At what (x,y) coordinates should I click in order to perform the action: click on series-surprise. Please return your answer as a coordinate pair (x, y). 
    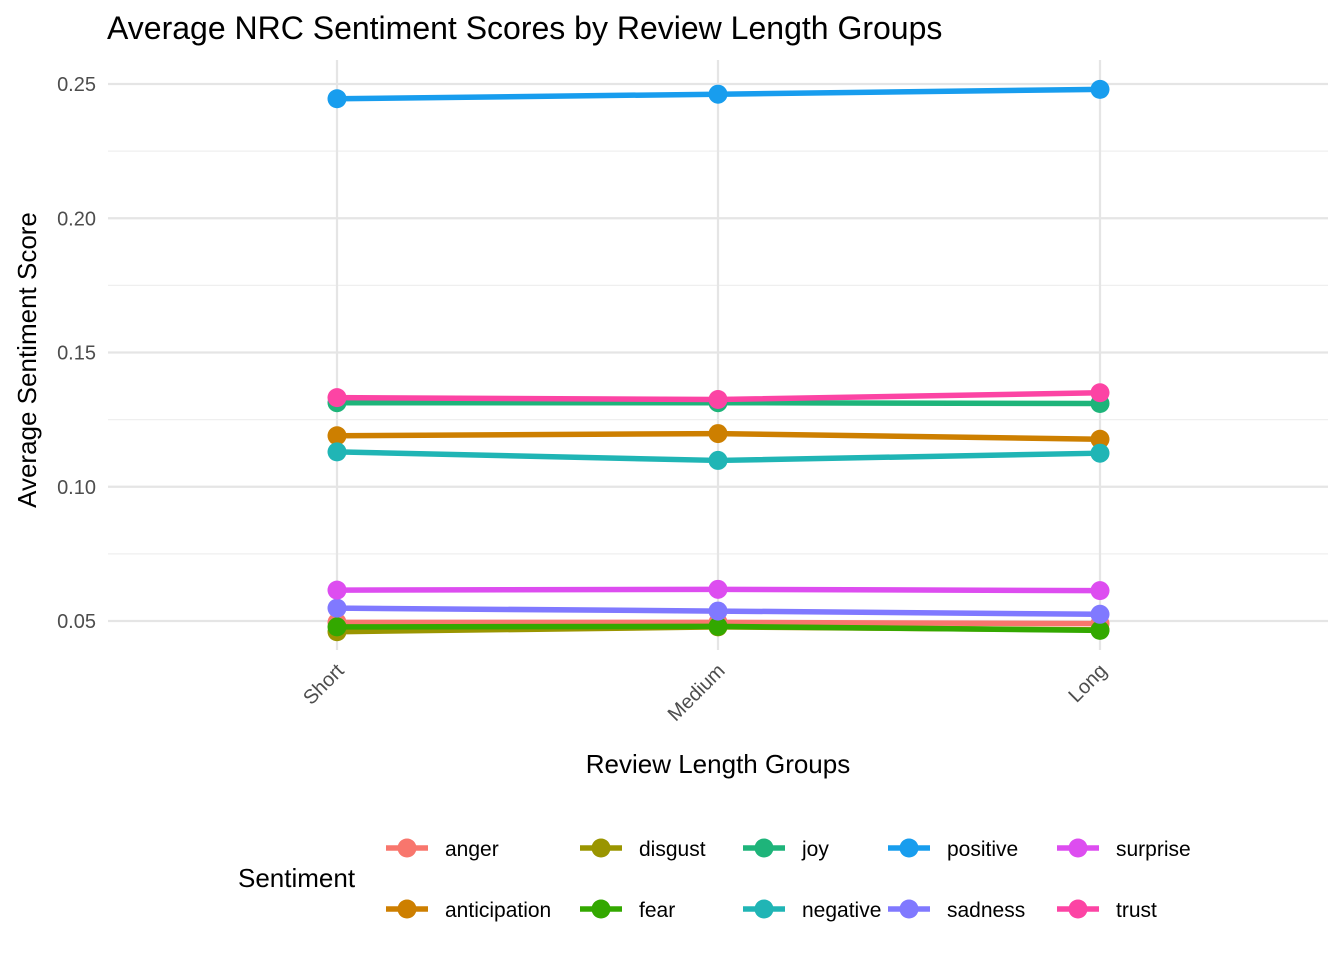
    Looking at the image, I should click on (718, 590).